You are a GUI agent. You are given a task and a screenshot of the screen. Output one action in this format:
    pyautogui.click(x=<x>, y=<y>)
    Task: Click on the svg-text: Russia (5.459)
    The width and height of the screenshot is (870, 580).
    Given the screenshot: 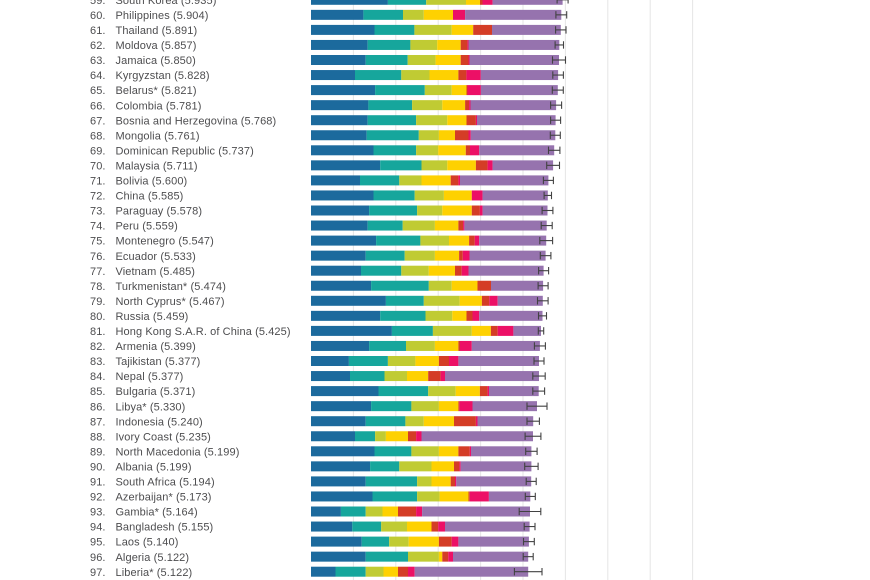 What is the action you would take?
    pyautogui.click(x=152, y=317)
    